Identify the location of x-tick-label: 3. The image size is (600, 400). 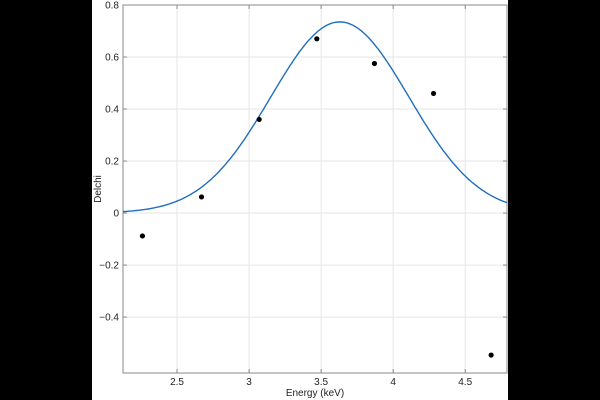
(249, 382).